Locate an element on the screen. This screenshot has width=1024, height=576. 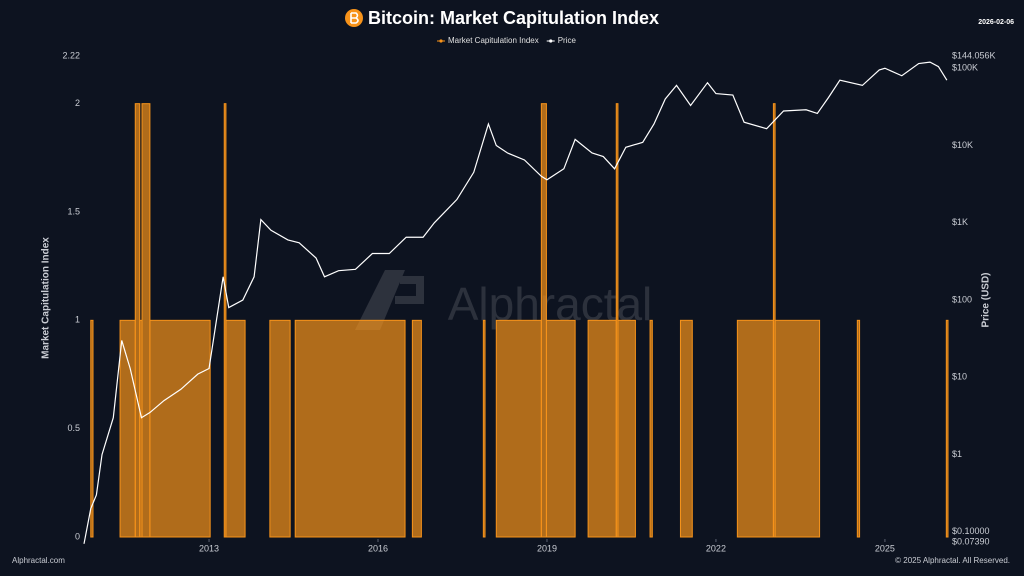
y2-tick-label: $10K is located at coordinates (962, 145).